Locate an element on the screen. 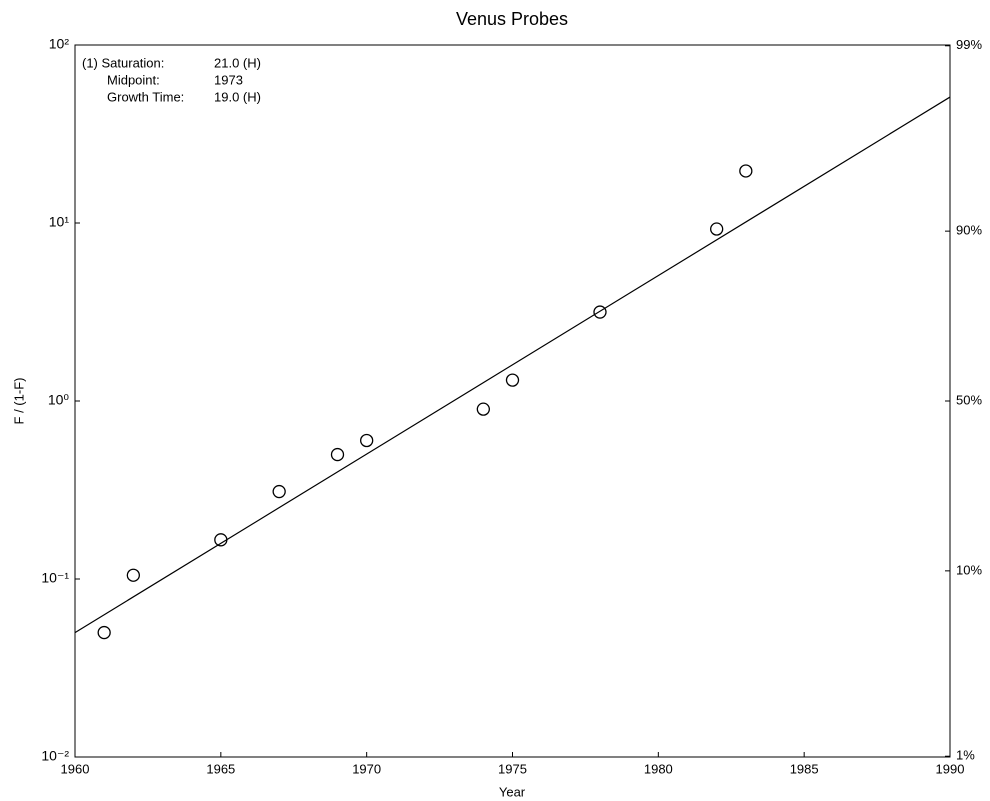 The image size is (990, 801). y2-tick-label: 1% is located at coordinates (965, 755).